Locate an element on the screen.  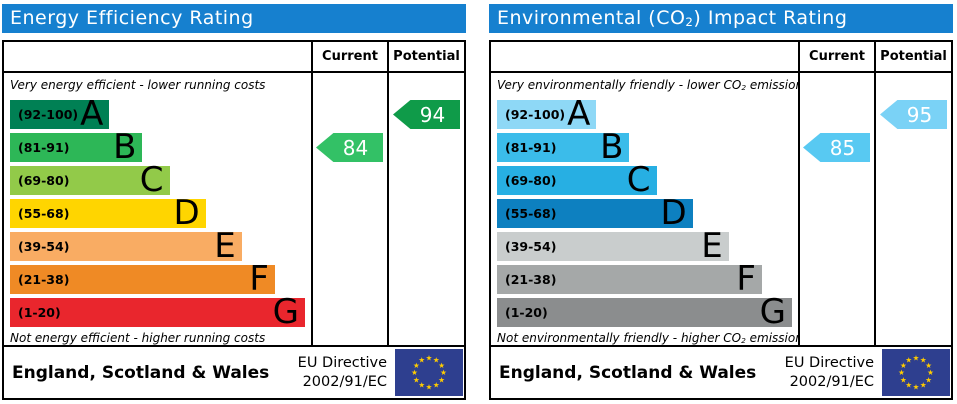
eu-directive-label: EU Directive 2002/91/EC is located at coordinates (829, 372).